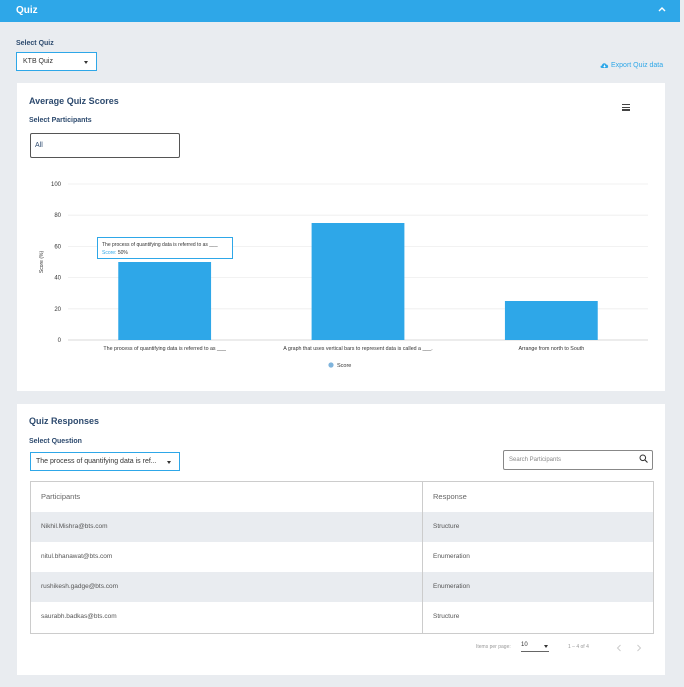 This screenshot has width=684, height=687. I want to click on search-placeholder: Search Participants, so click(535, 460).